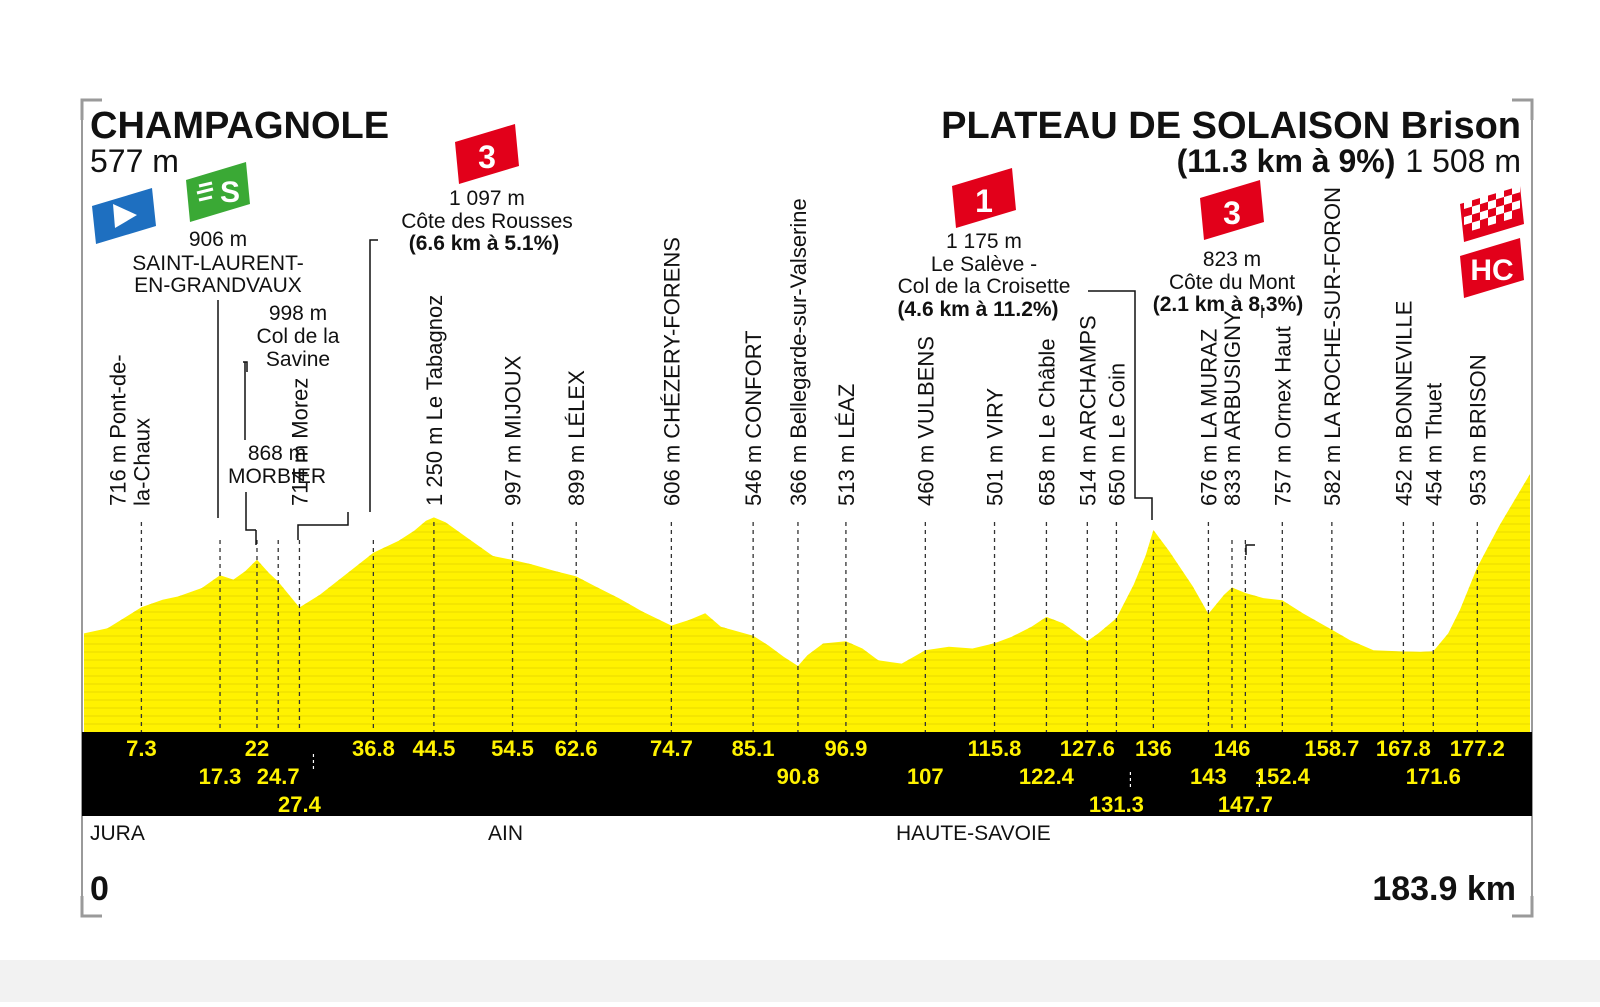 This screenshot has height=1007, width=1600. What do you see at coordinates (753, 748) in the screenshot?
I see `km-label: 85.1` at bounding box center [753, 748].